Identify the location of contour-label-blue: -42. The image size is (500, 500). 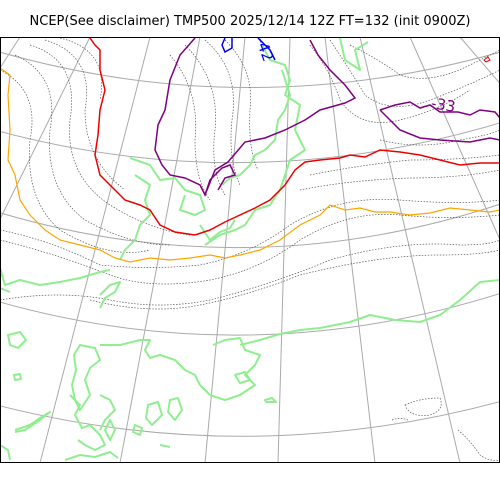
(264, 49).